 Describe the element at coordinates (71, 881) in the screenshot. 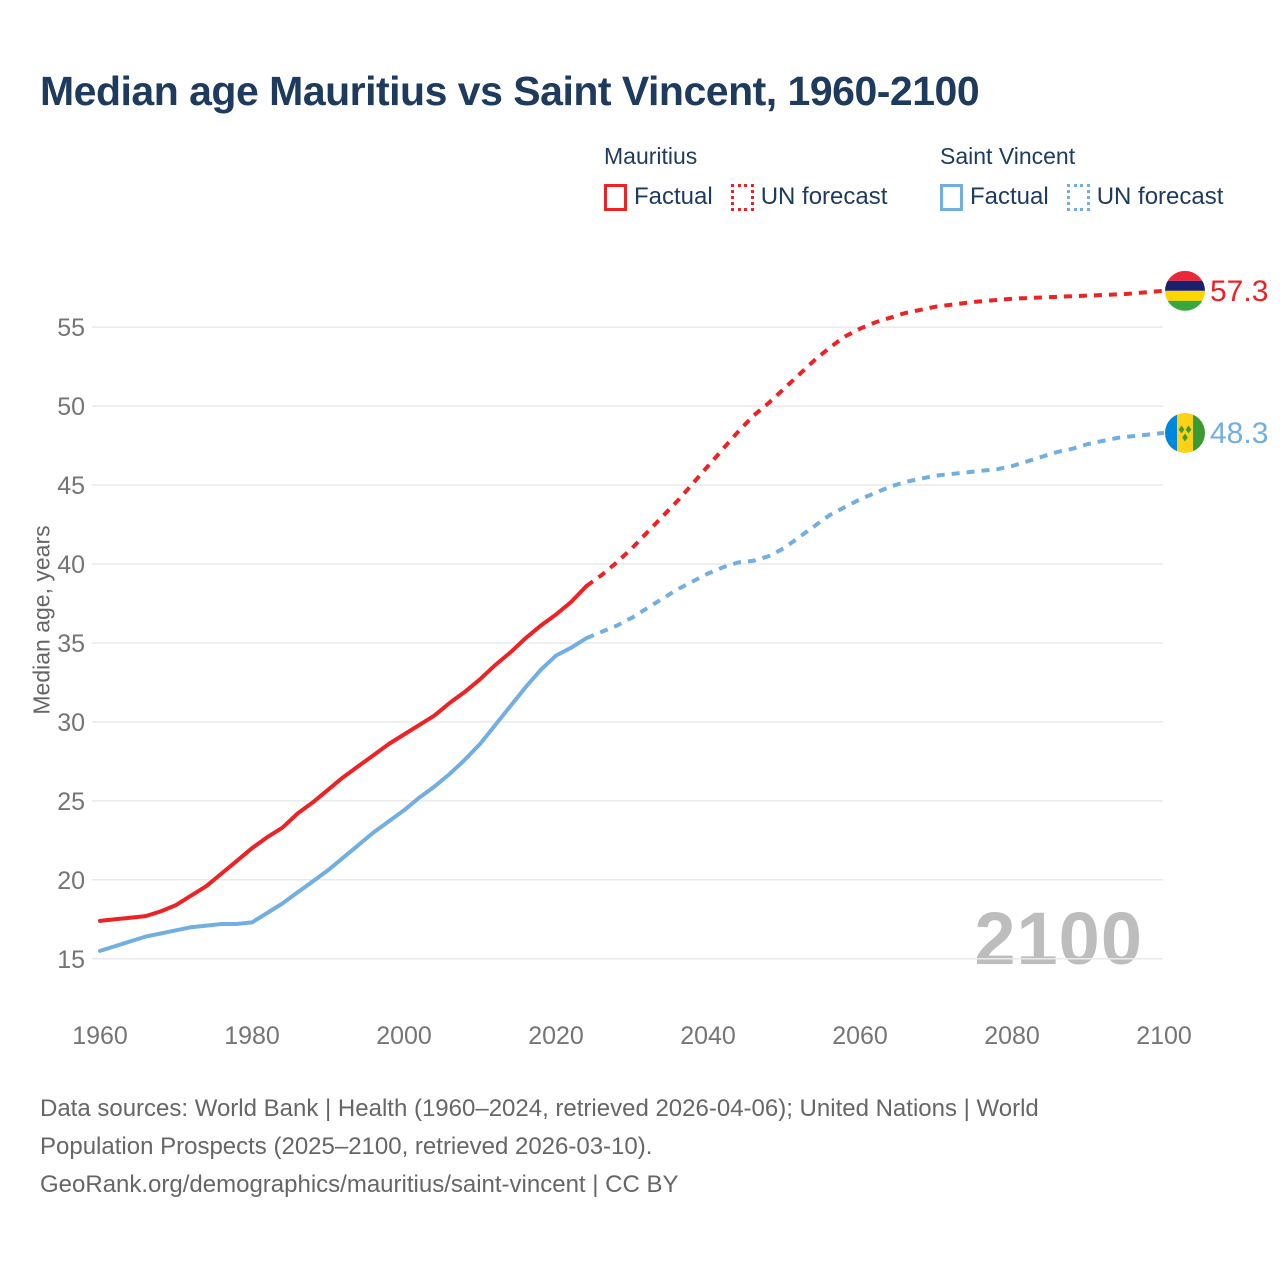

I see `y-tick-label: 20` at that location.